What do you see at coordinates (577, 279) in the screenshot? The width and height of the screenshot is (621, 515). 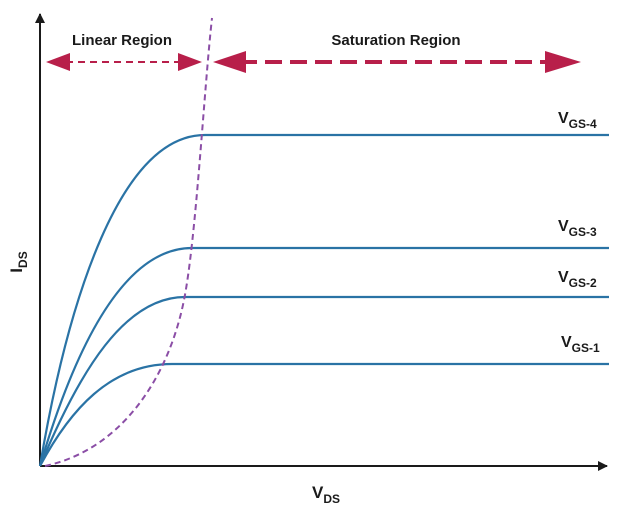 I see `vgs-2-label: VGS-2` at bounding box center [577, 279].